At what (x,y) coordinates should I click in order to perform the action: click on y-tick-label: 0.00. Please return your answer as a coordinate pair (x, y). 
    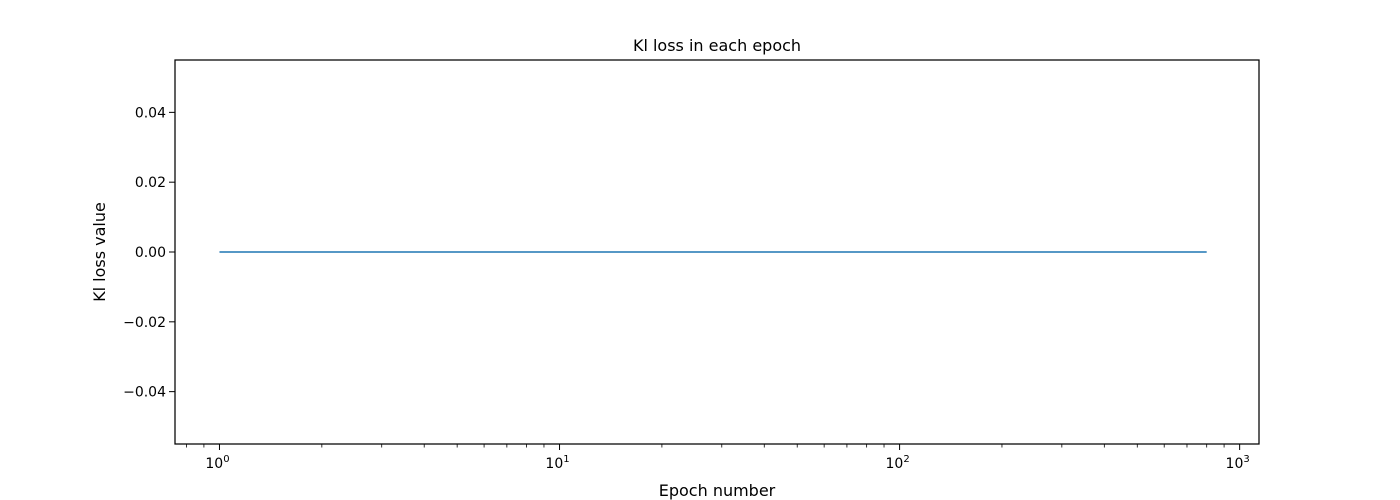
    Looking at the image, I should click on (150, 253).